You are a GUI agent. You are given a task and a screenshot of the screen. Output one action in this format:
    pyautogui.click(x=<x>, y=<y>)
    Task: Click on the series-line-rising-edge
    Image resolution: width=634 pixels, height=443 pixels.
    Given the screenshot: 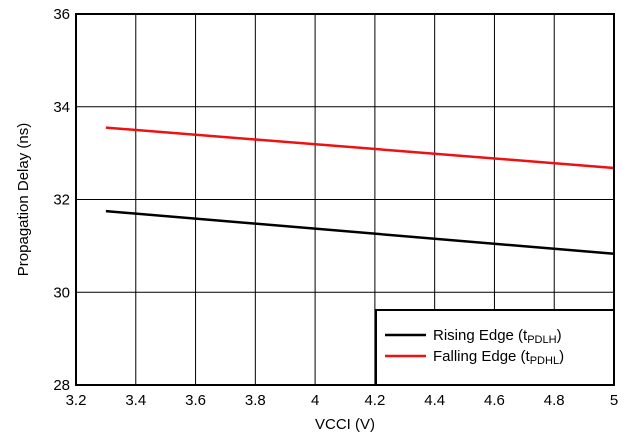 What is the action you would take?
    pyautogui.click(x=360, y=232)
    